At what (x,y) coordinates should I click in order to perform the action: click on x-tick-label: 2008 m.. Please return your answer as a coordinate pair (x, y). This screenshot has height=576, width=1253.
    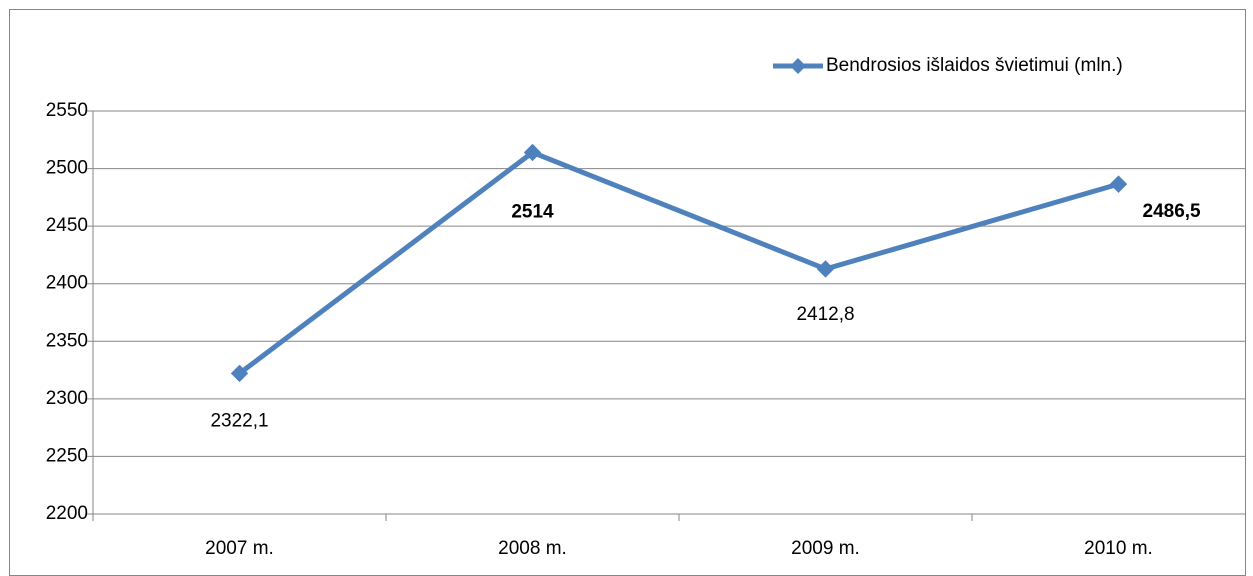
    Looking at the image, I should click on (532, 548).